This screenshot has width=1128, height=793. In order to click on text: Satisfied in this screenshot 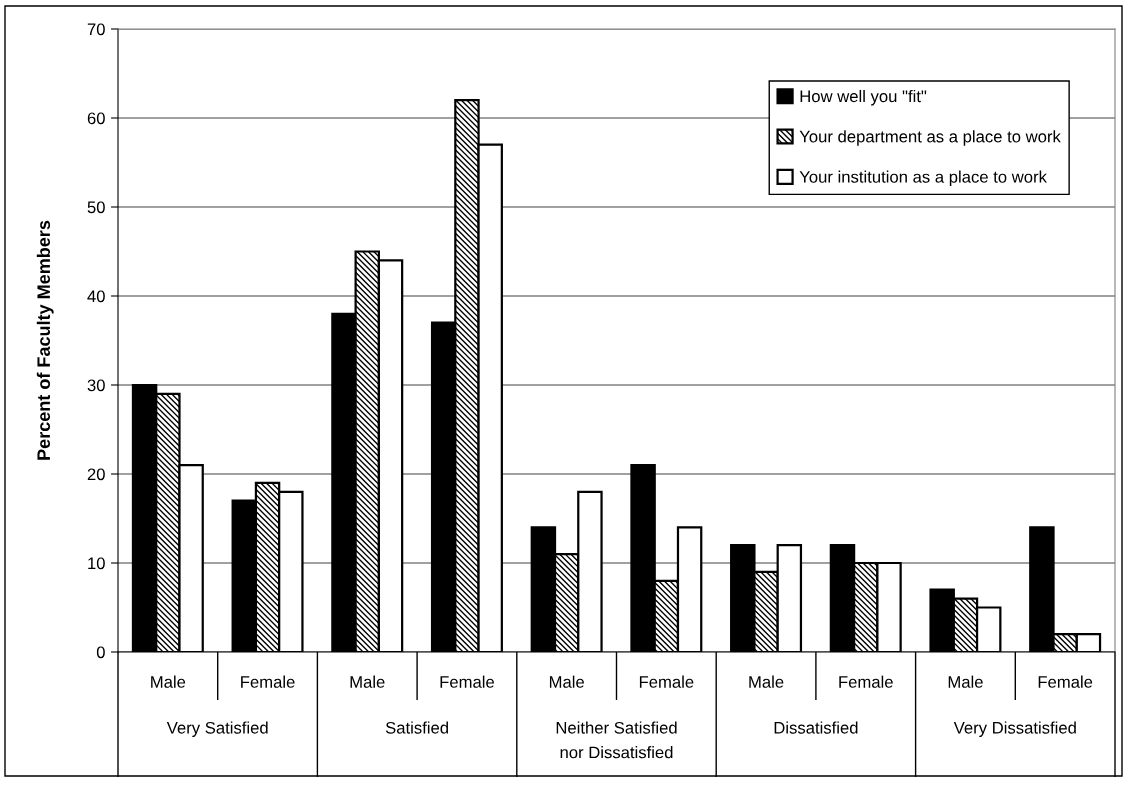, I will do `click(416, 727)`.